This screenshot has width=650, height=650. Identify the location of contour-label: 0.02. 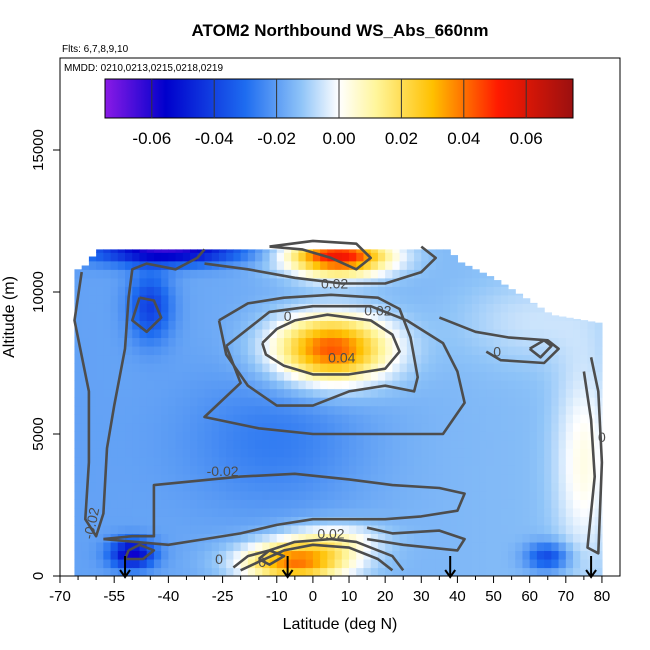
(330, 533).